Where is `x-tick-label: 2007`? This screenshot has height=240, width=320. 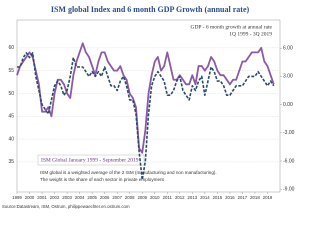
x-tick-label: 2007 is located at coordinates (117, 197).